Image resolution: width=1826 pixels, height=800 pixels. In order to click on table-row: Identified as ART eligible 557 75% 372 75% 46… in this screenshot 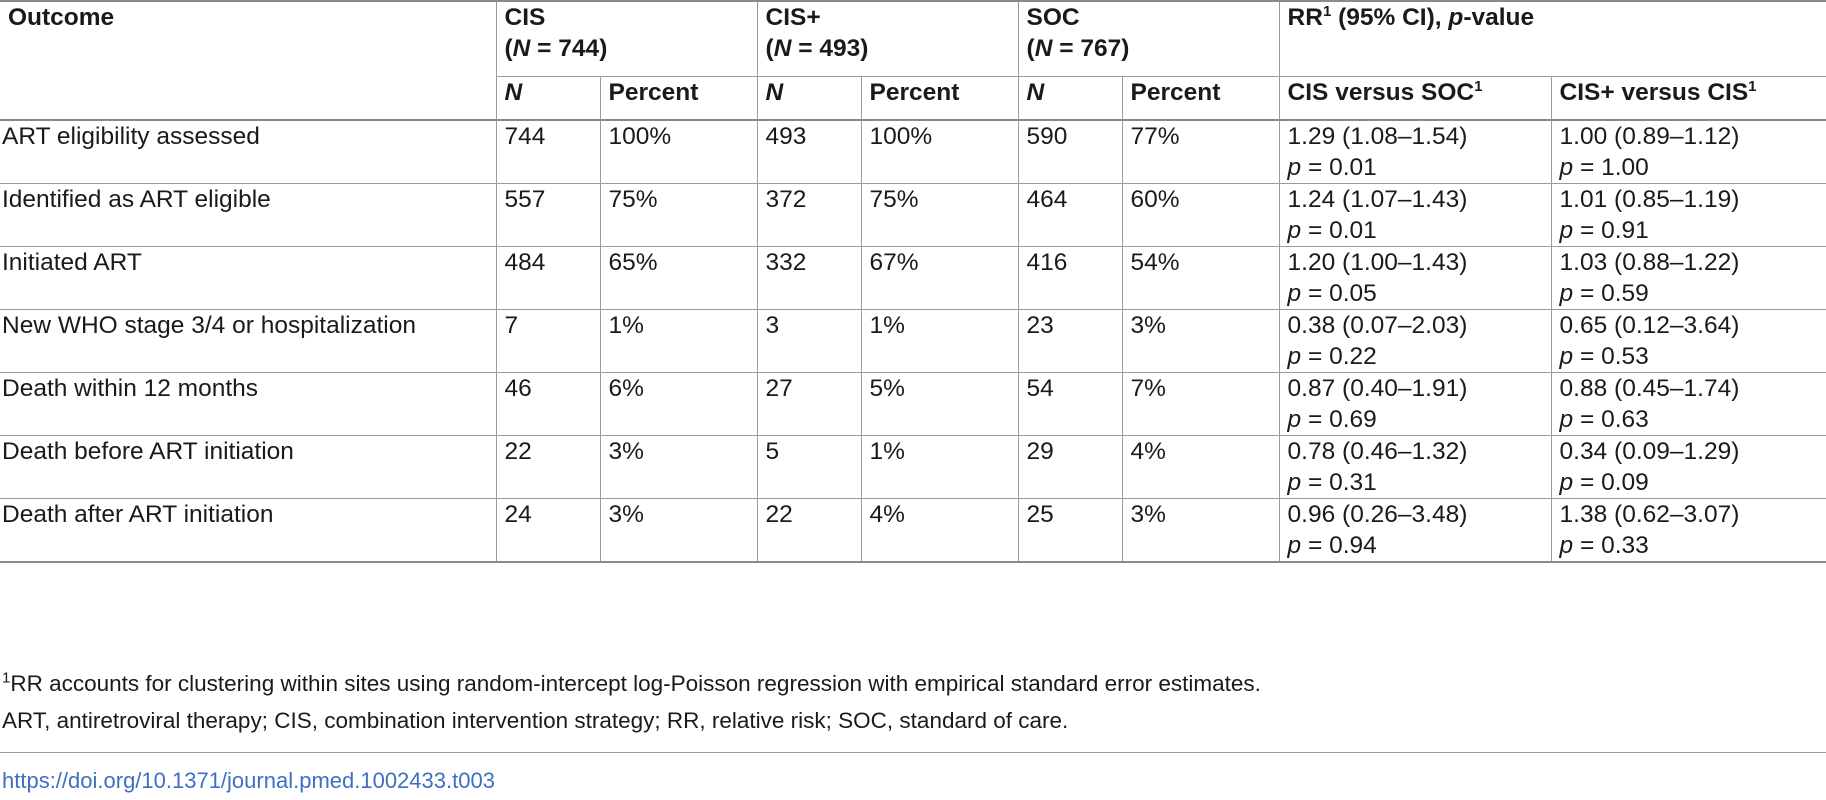, I will do `click(913, 215)`.